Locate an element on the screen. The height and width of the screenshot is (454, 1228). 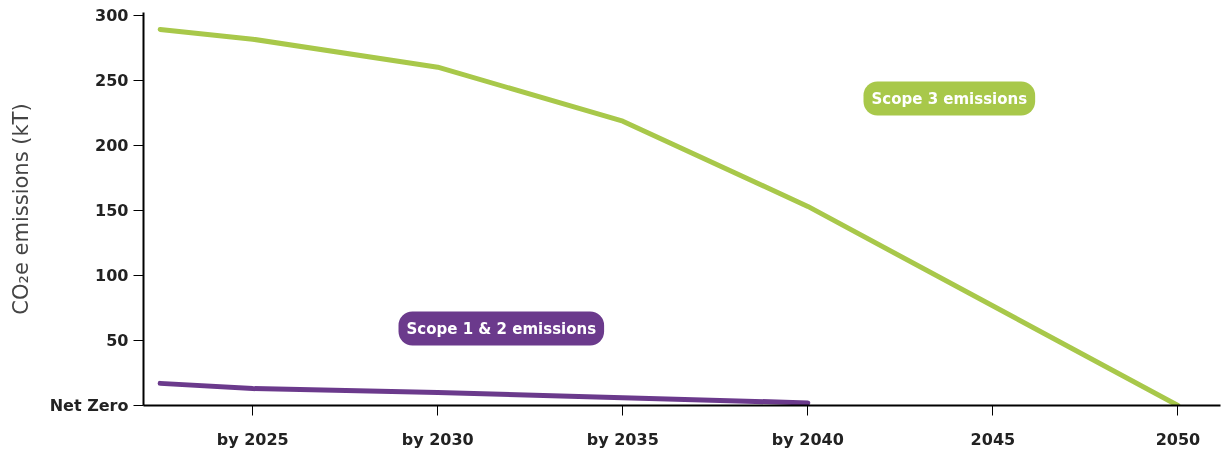
text: Scope 3 emissions is located at coordinates (949, 98).